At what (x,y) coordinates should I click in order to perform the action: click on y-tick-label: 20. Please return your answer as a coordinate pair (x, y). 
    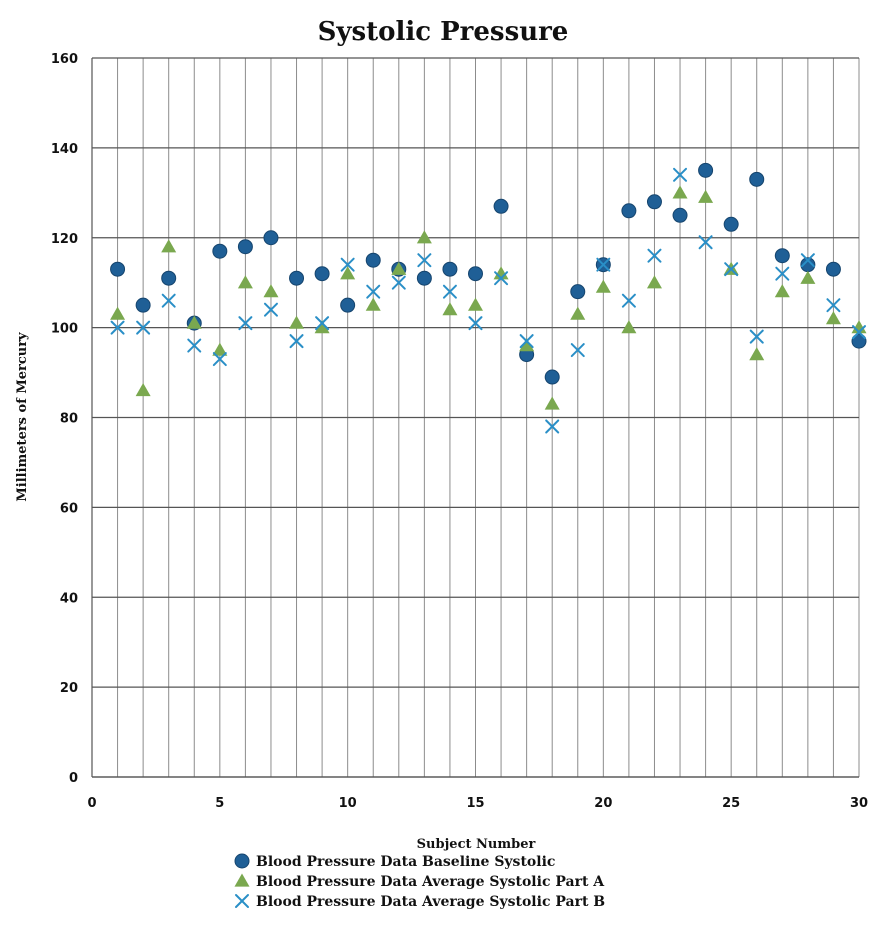
    Looking at the image, I should click on (69, 688).